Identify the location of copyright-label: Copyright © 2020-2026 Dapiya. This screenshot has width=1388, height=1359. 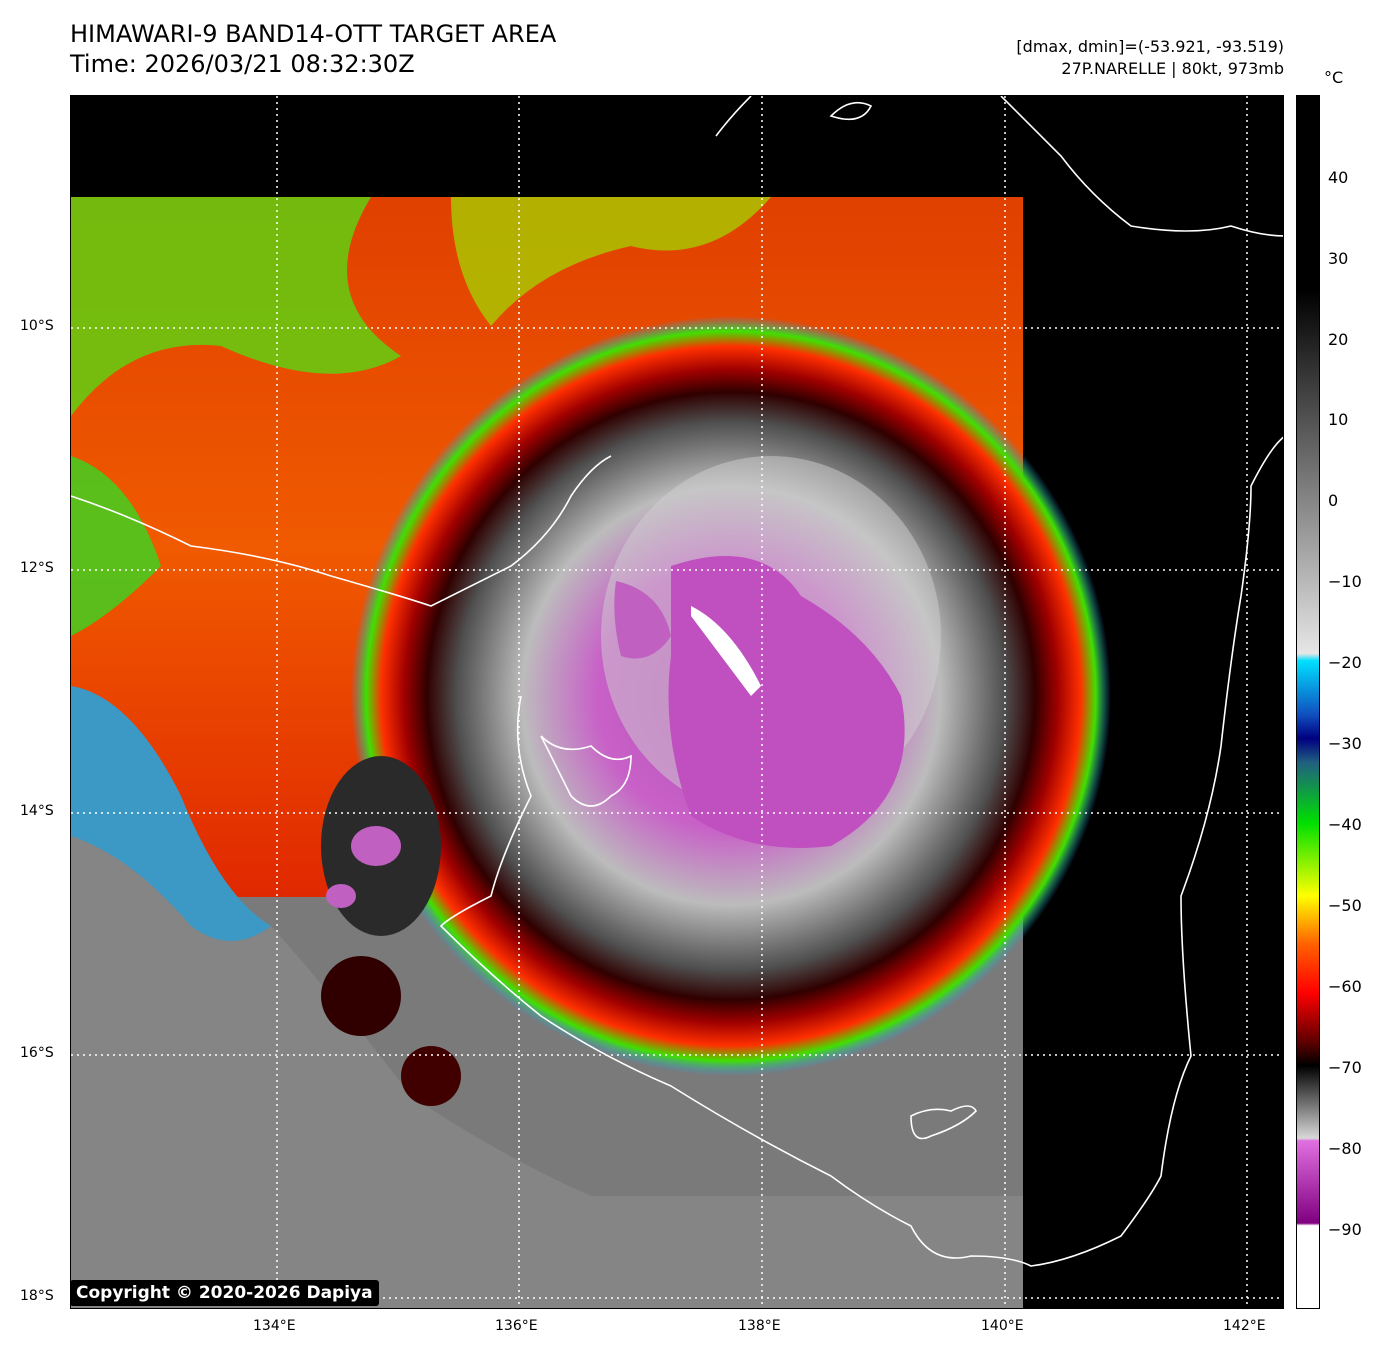
(224, 1293).